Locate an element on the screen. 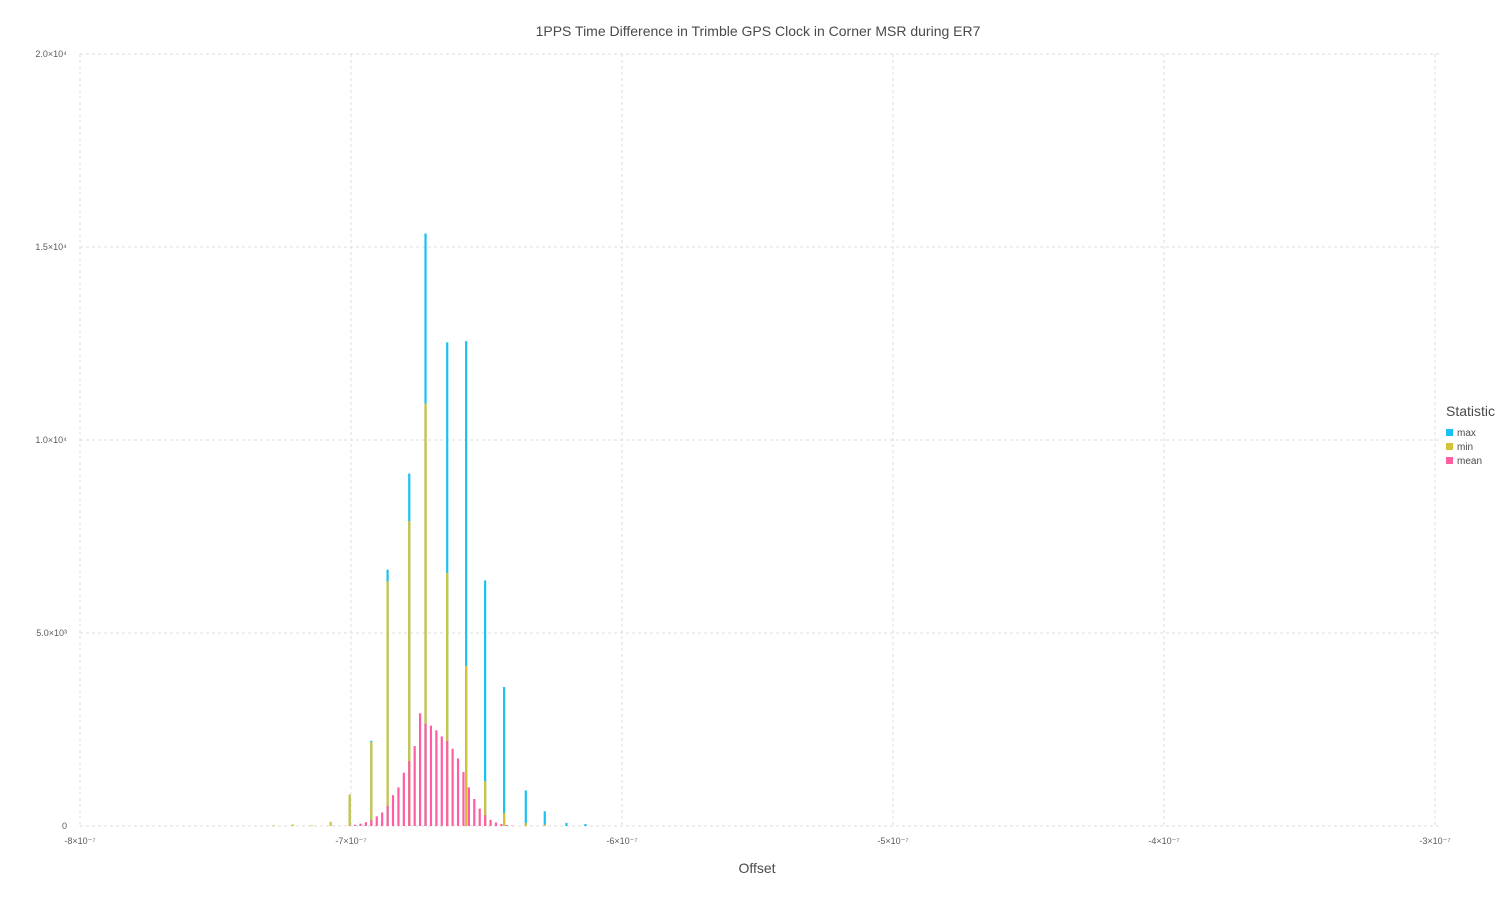 This screenshot has width=1512, height=907. x-tick-label: -4×10⁻⁷ is located at coordinates (1163, 841).